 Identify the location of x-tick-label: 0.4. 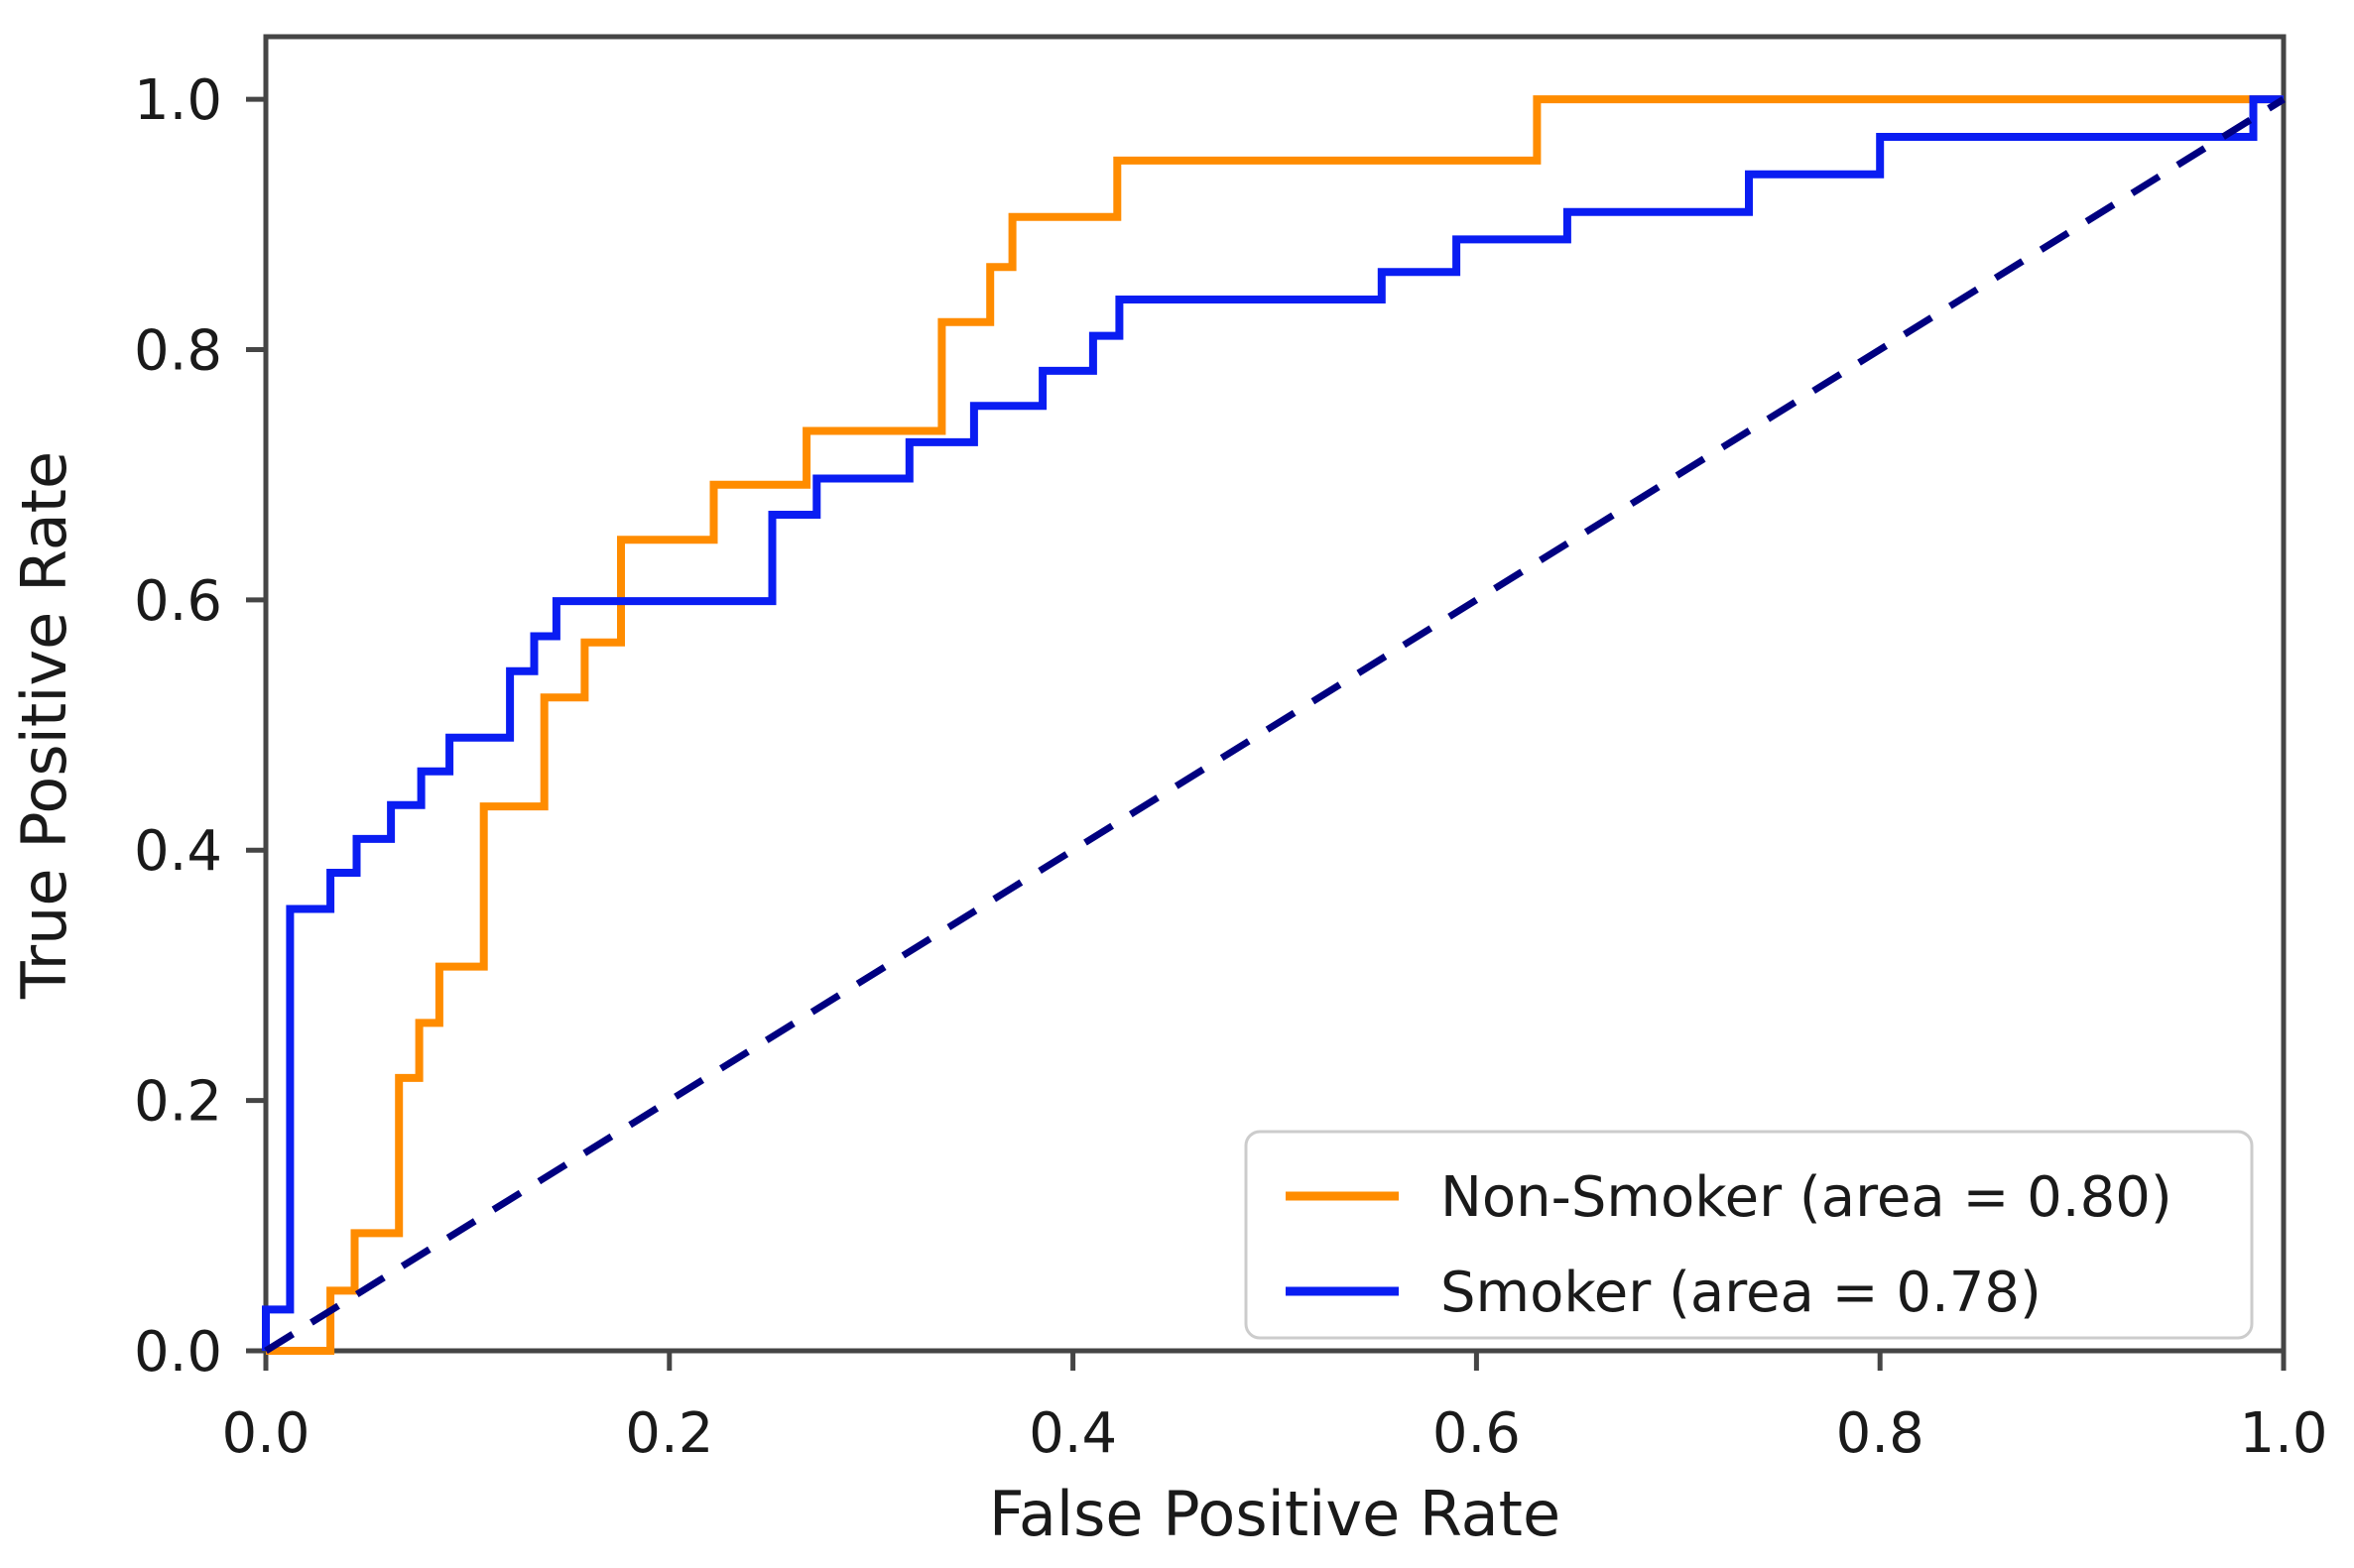
(1073, 1433).